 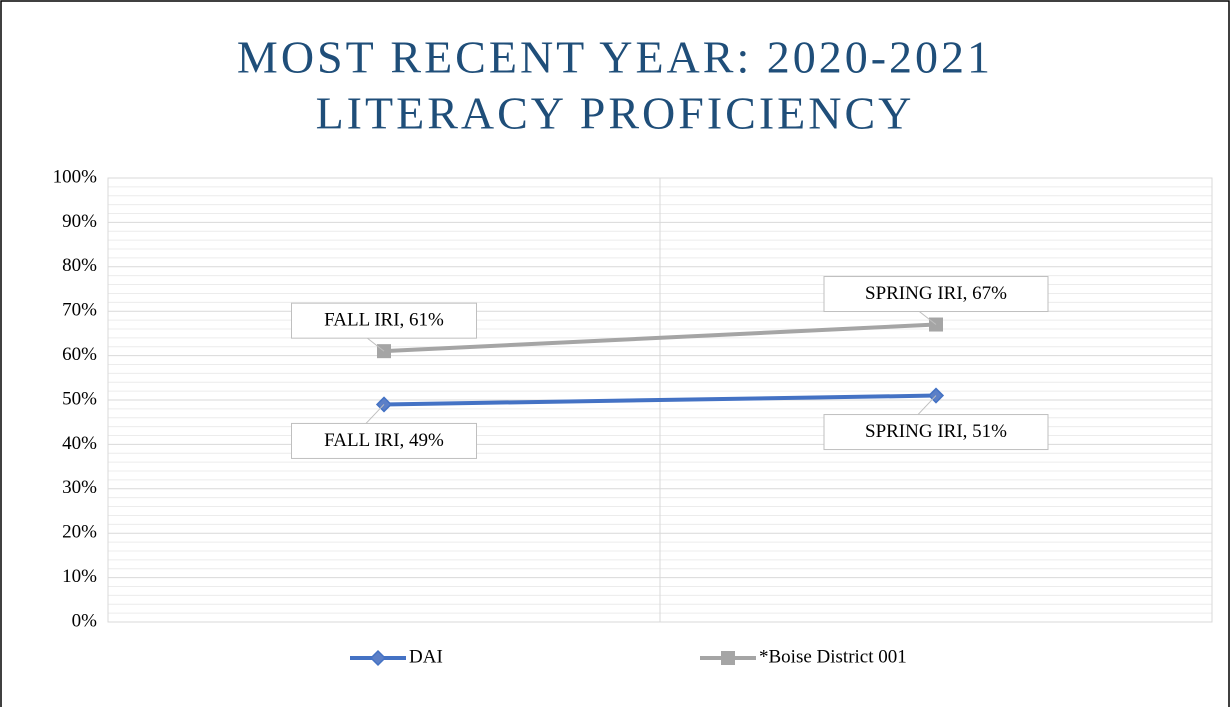 What do you see at coordinates (79, 265) in the screenshot?
I see `y-tick-label: 80%` at bounding box center [79, 265].